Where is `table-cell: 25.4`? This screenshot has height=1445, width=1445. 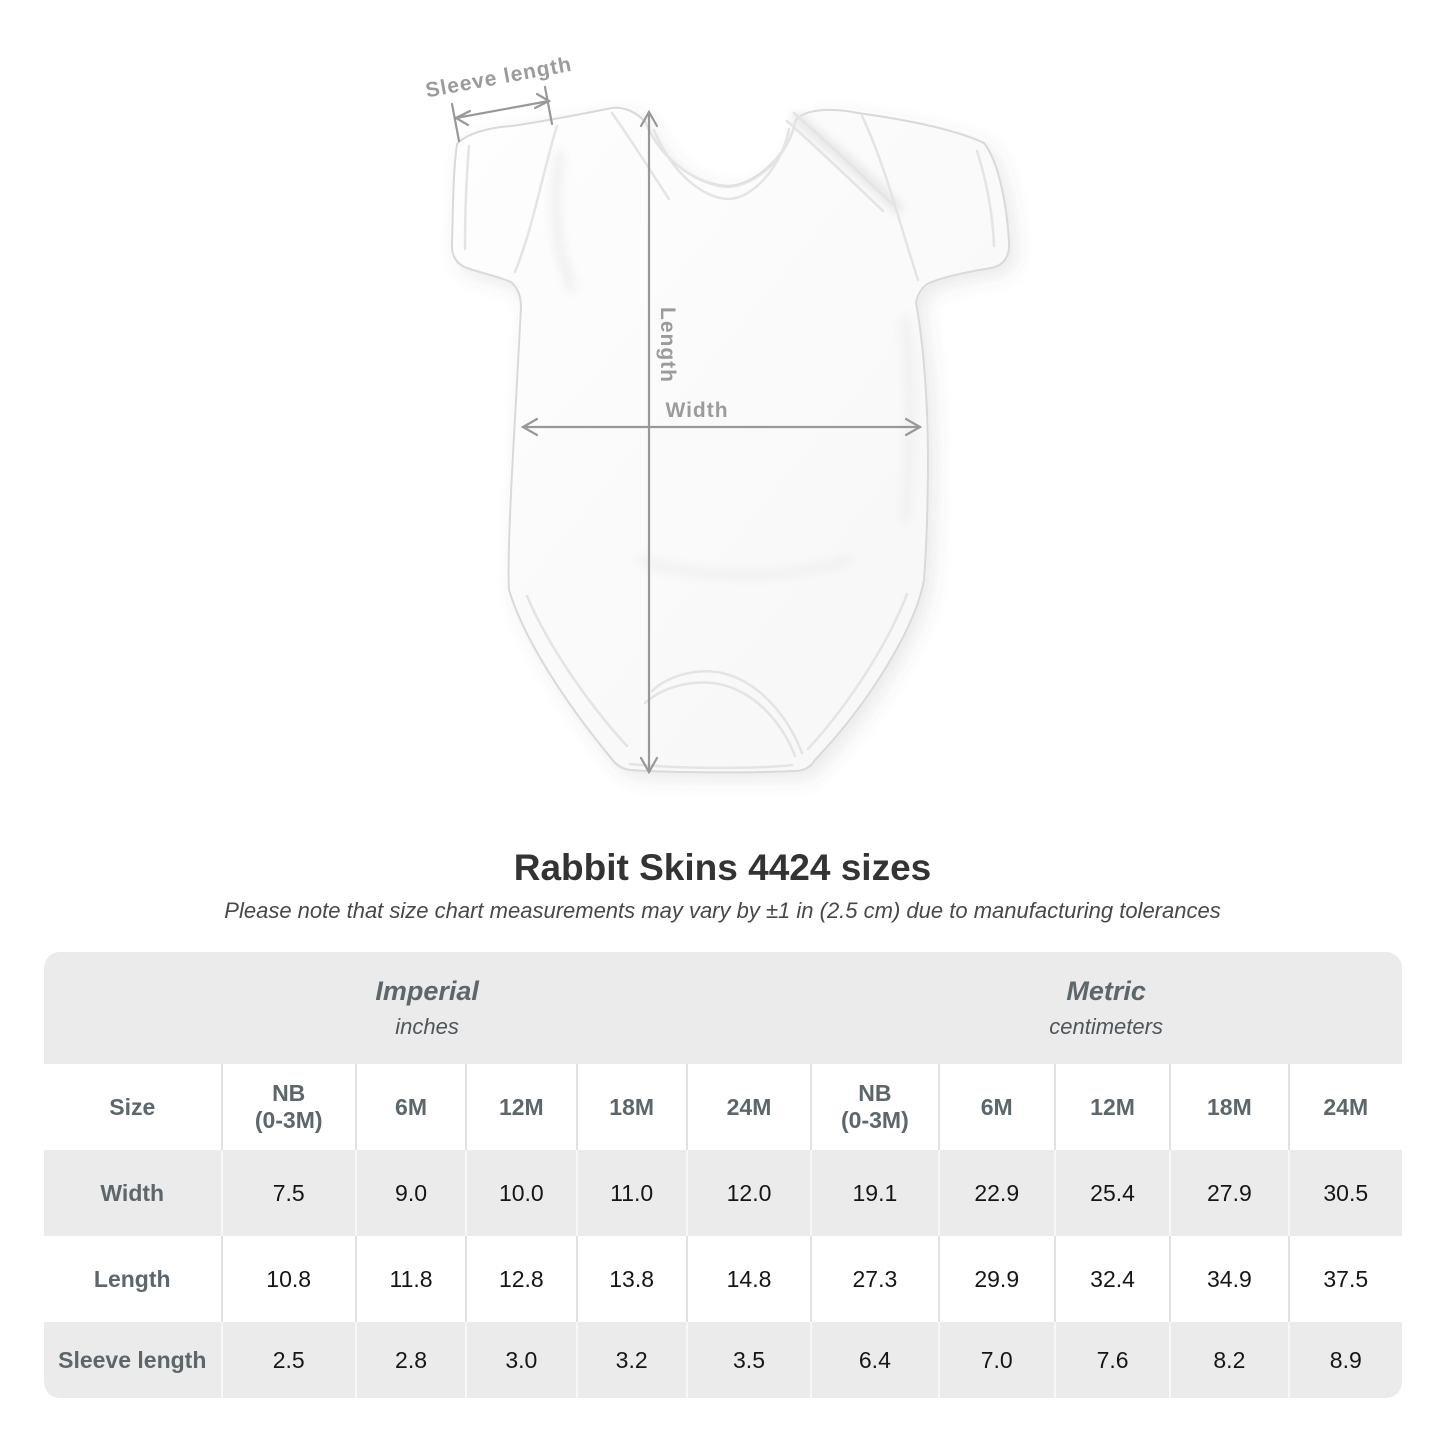 table-cell: 25.4 is located at coordinates (1111, 1193).